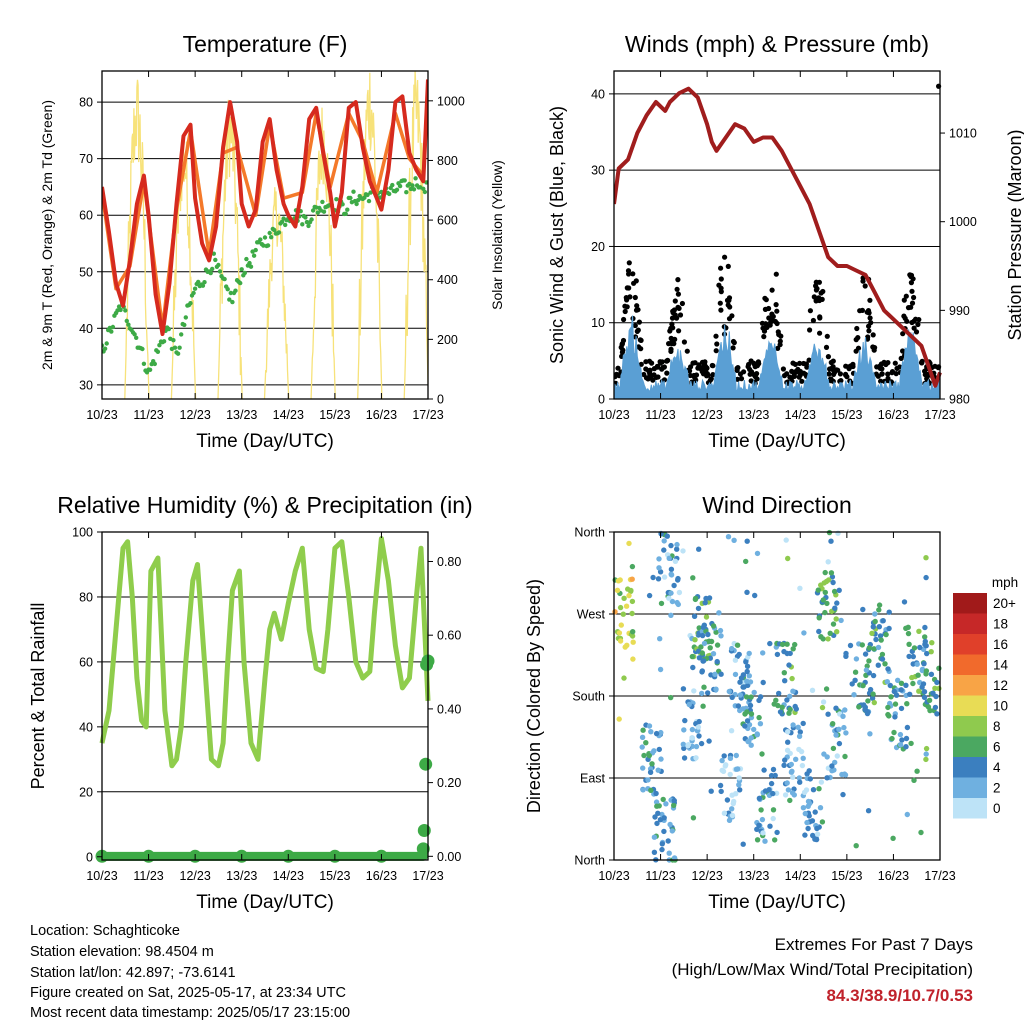  What do you see at coordinates (970, 767) in the screenshot?
I see `legend-swatch` at bounding box center [970, 767].